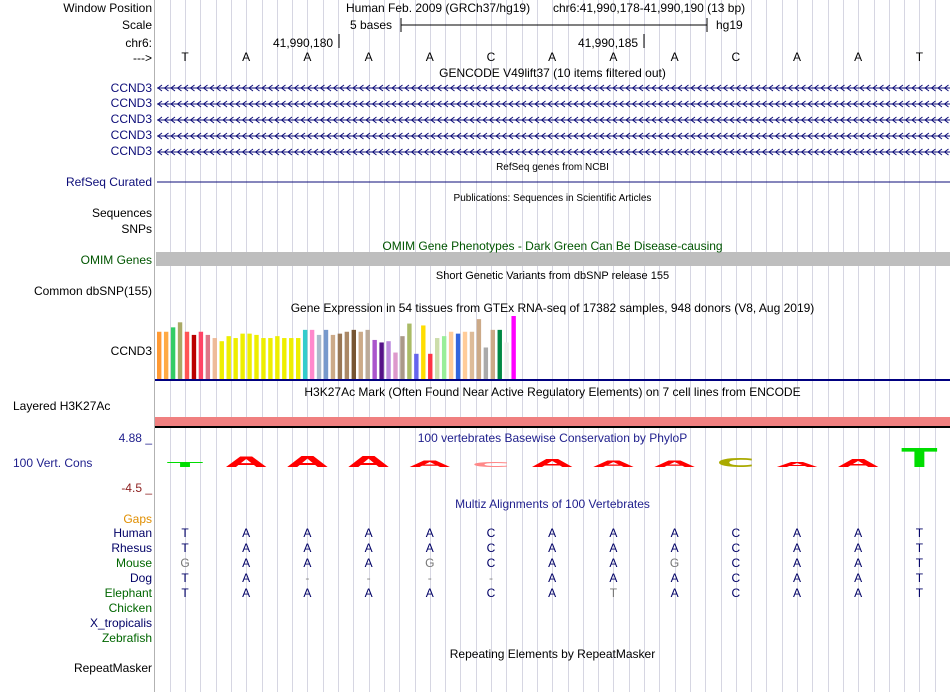  Describe the element at coordinates (140, 578) in the screenshot. I see `species-label: Dog` at that location.